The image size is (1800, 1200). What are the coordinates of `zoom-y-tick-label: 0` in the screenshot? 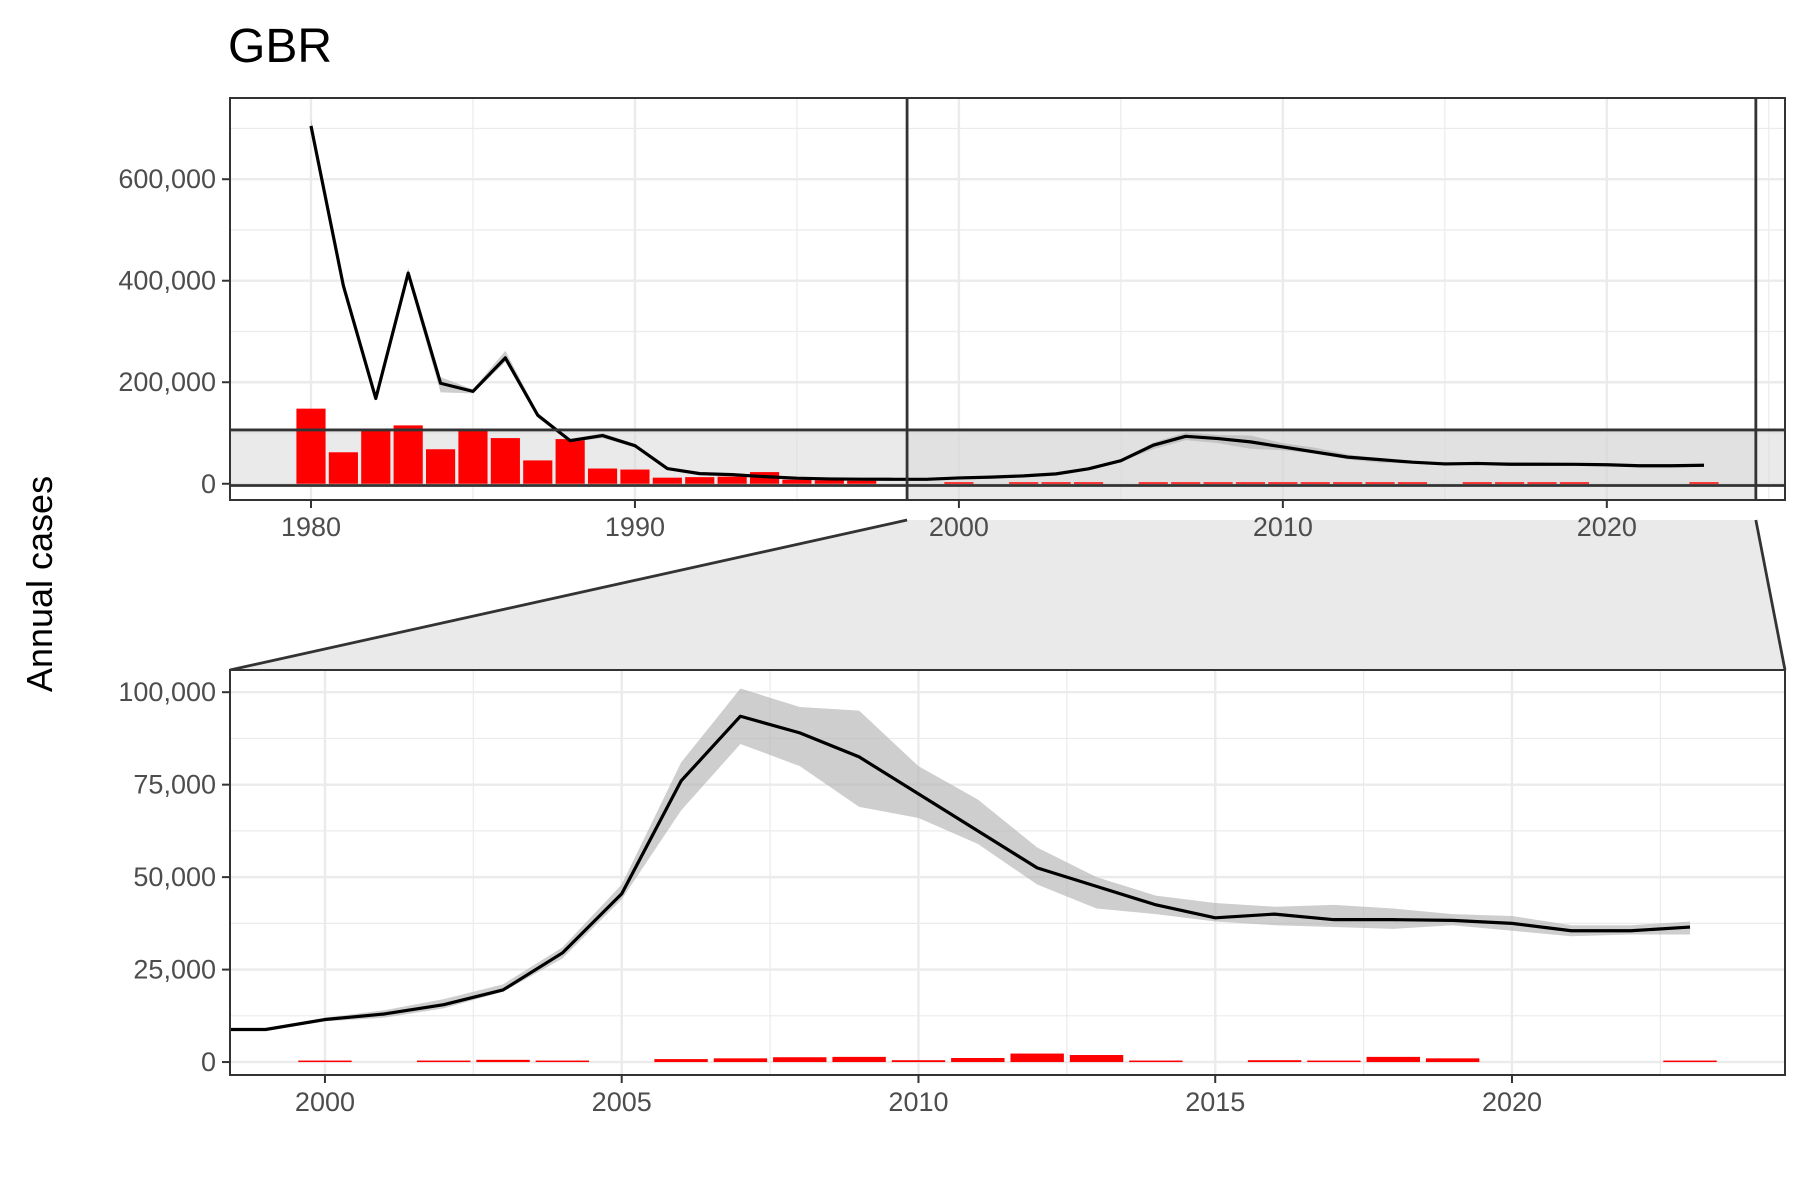 It's located at (208, 1062).